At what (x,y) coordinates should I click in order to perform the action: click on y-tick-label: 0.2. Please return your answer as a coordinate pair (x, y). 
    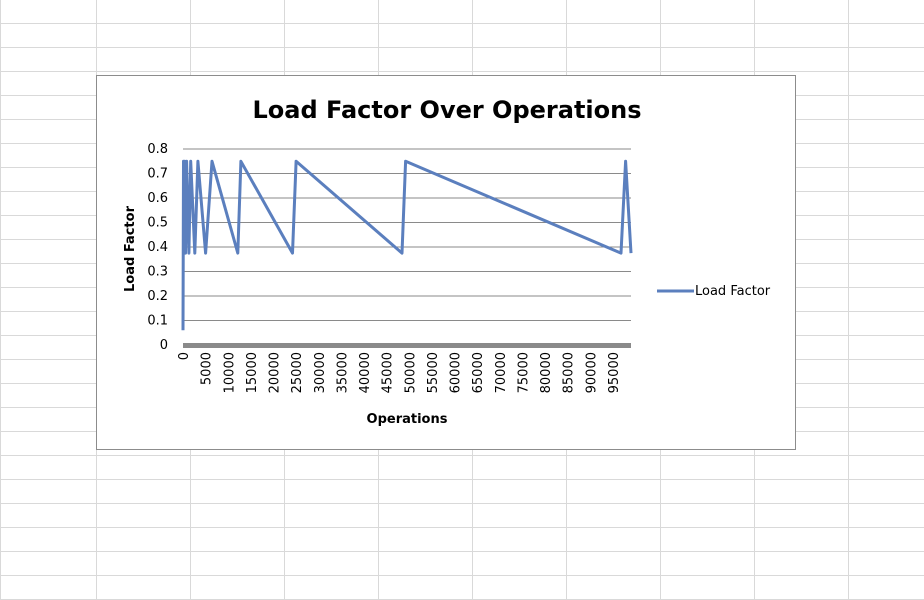
    Looking at the image, I should click on (157, 296).